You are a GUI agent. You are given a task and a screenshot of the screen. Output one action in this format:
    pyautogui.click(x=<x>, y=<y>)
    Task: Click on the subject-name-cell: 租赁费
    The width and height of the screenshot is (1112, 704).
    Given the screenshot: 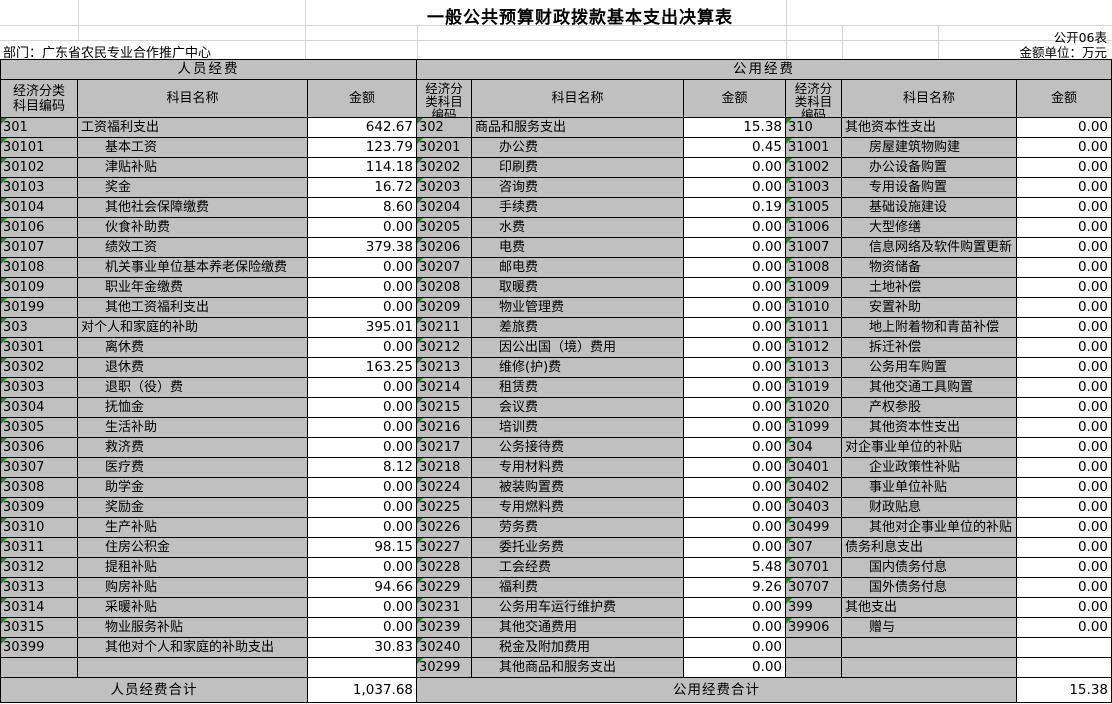 What is the action you would take?
    pyautogui.click(x=578, y=388)
    